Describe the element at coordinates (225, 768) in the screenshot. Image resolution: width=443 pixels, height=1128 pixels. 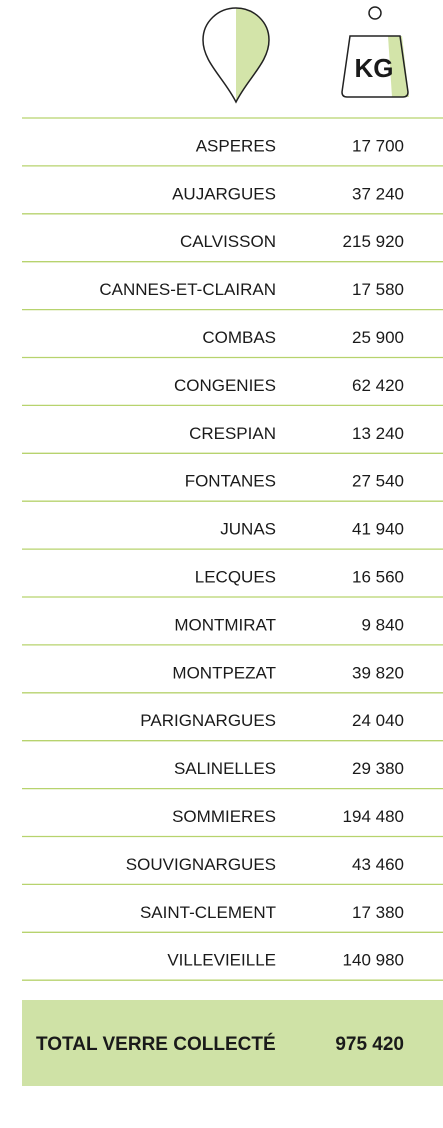
I see `commune-name: SALINELLES` at that location.